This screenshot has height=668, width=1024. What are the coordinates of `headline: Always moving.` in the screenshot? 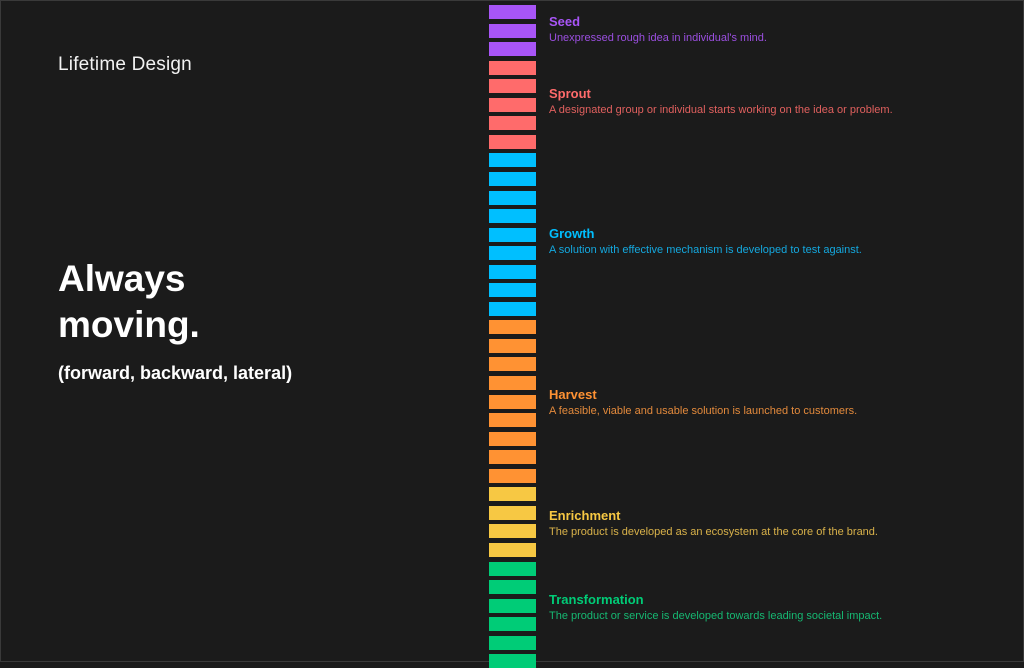 It's located at (129, 301).